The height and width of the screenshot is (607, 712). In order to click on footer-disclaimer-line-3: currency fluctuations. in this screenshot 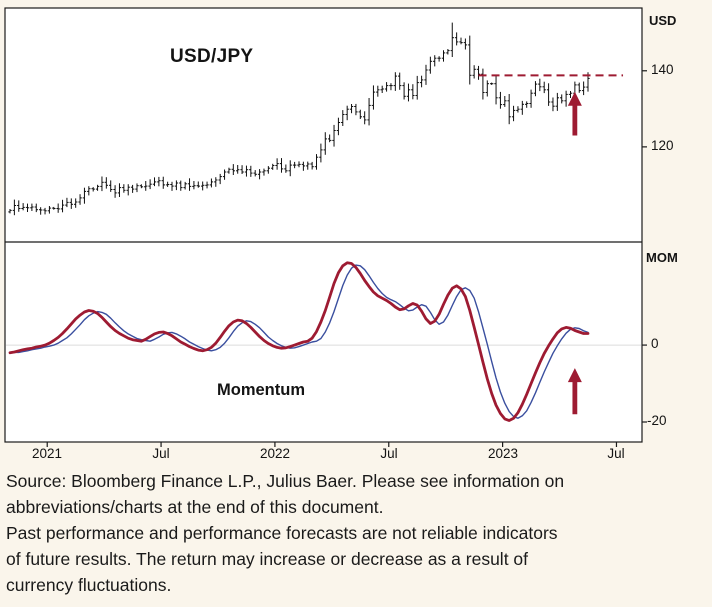, I will do `click(89, 585)`.